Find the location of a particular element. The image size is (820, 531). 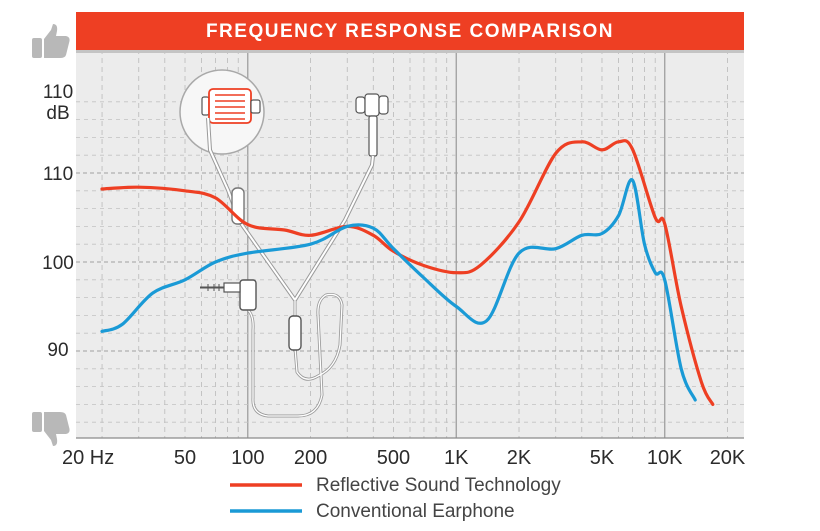

x-tick-label: 100 is located at coordinates (247, 458).